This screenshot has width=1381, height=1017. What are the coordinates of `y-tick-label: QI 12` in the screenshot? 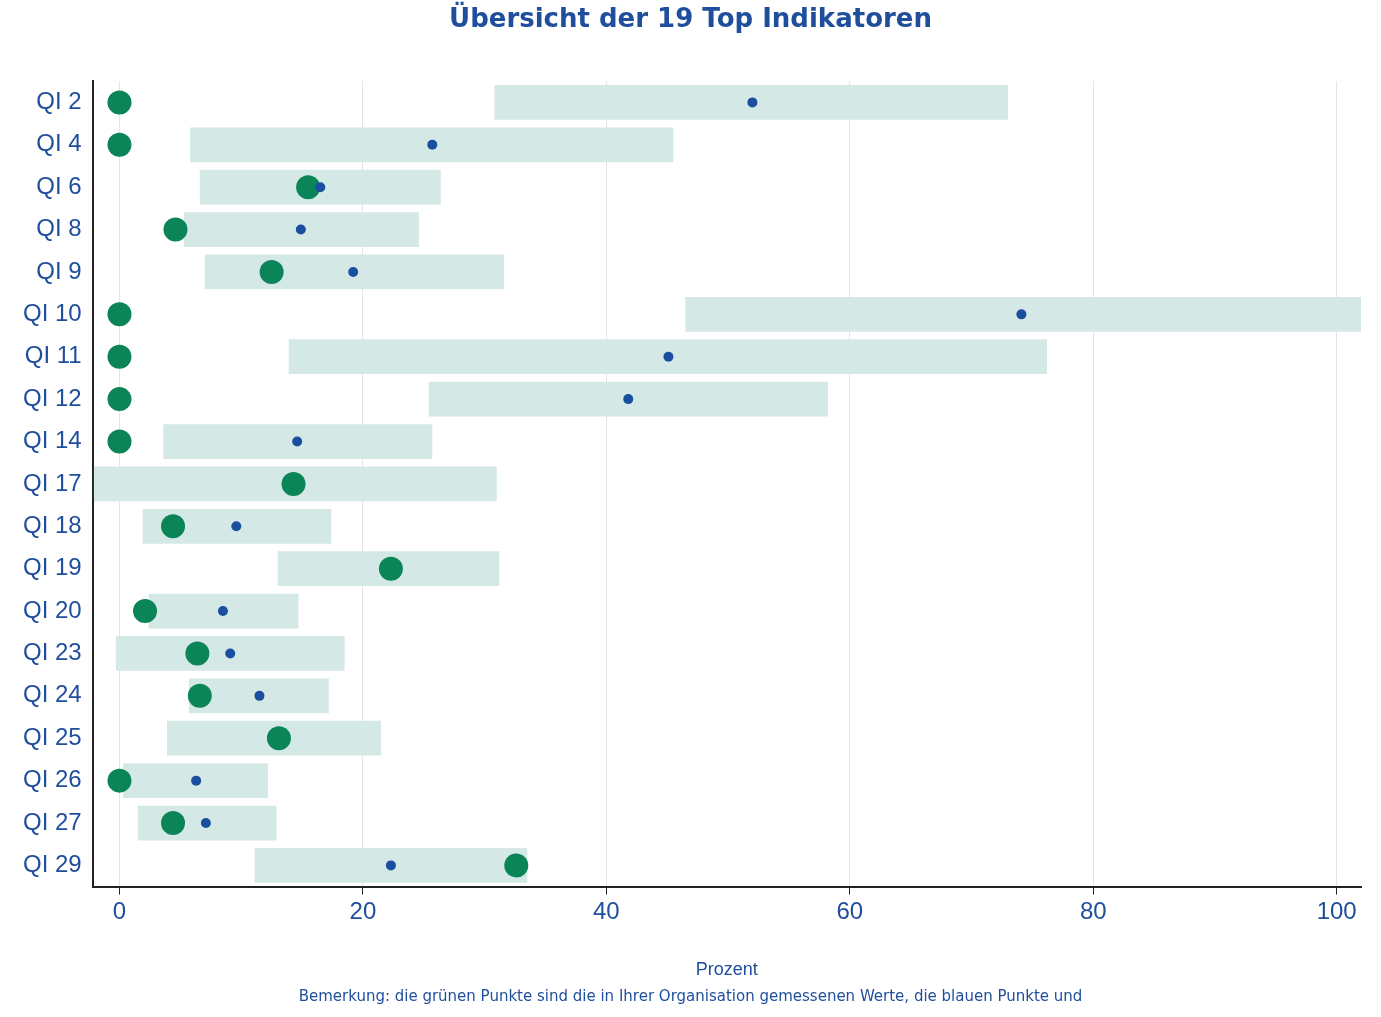 It's located at (52, 397).